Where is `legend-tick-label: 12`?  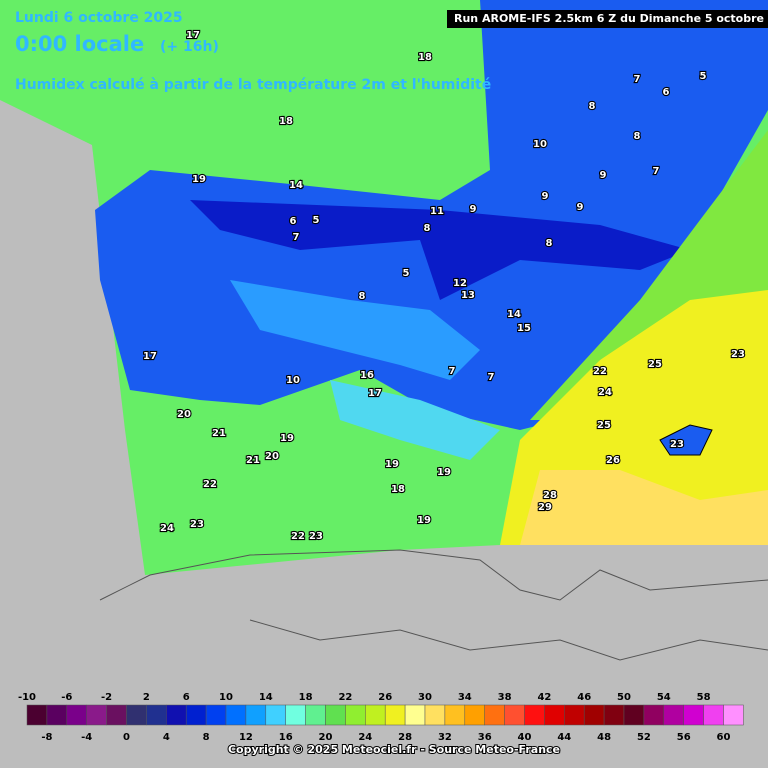
legend-tick-label: 12 is located at coordinates (246, 737).